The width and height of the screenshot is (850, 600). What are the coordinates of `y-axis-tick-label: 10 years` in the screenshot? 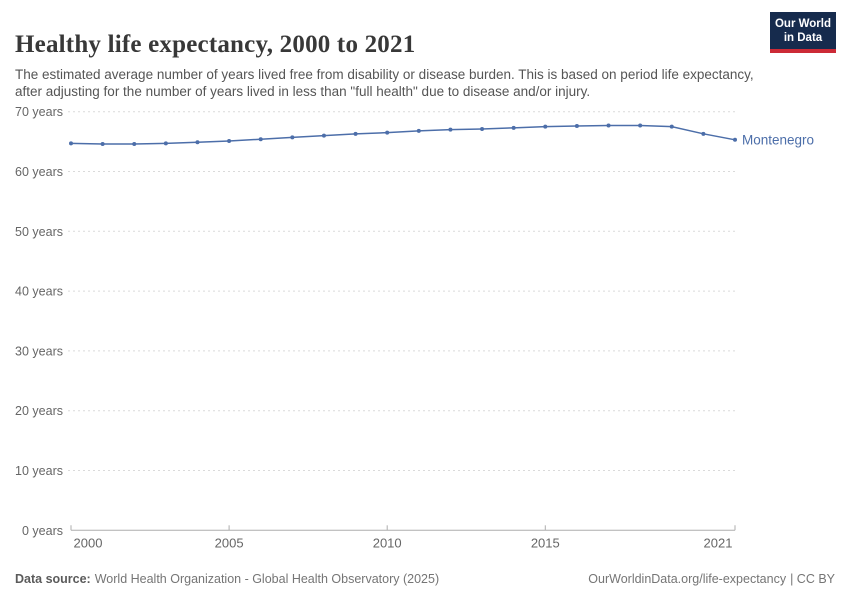 It's located at (39, 471).